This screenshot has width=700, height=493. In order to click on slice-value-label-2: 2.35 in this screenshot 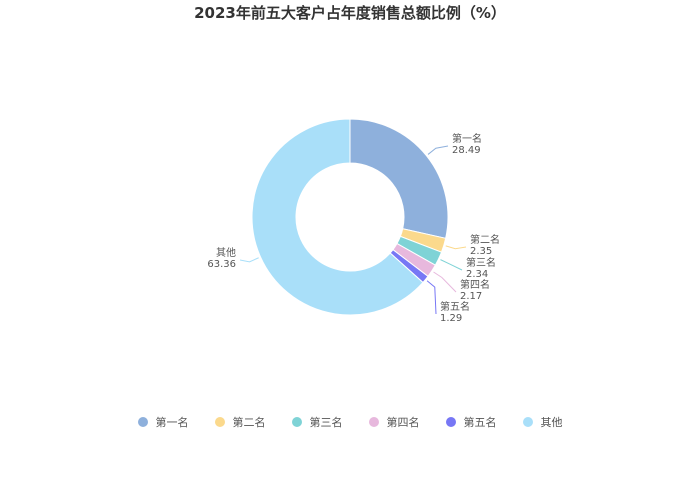, I will do `click(481, 251)`.